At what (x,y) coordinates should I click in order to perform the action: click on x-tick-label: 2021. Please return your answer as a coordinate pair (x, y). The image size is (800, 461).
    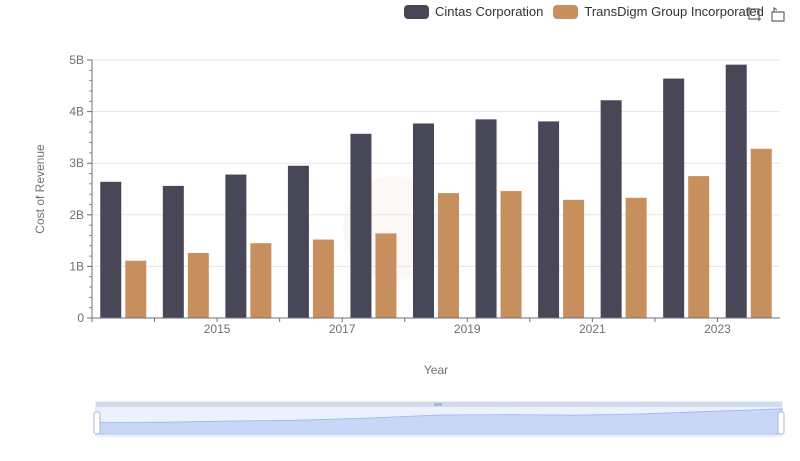
    Looking at the image, I should click on (592, 329).